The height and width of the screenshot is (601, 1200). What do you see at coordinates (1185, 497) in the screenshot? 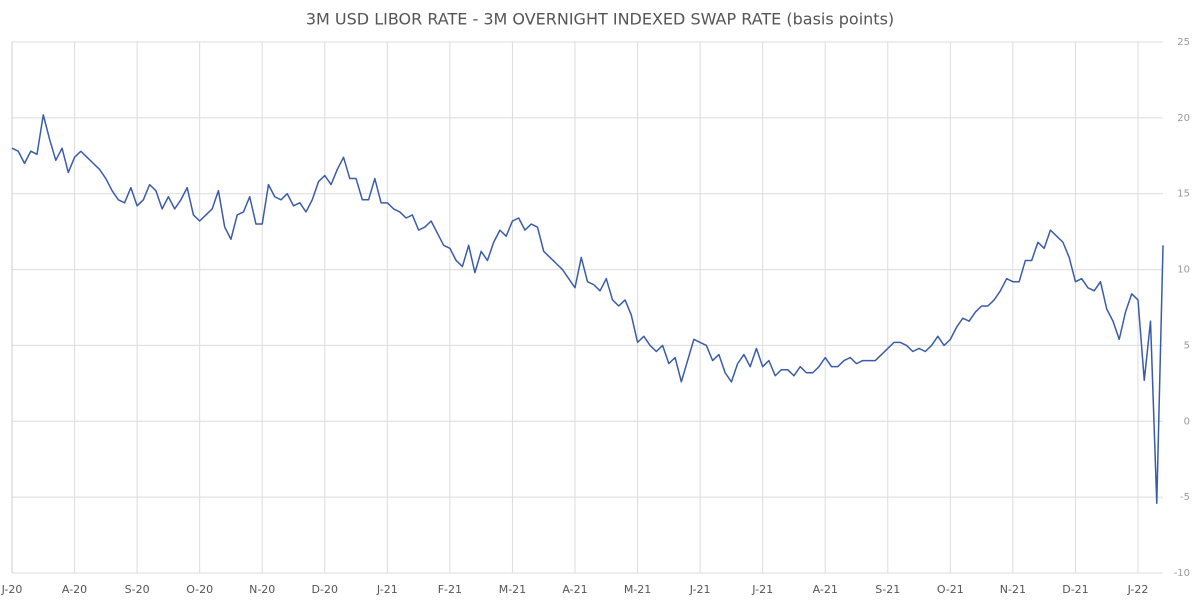
I see `y-tick-label: -5` at bounding box center [1185, 497].